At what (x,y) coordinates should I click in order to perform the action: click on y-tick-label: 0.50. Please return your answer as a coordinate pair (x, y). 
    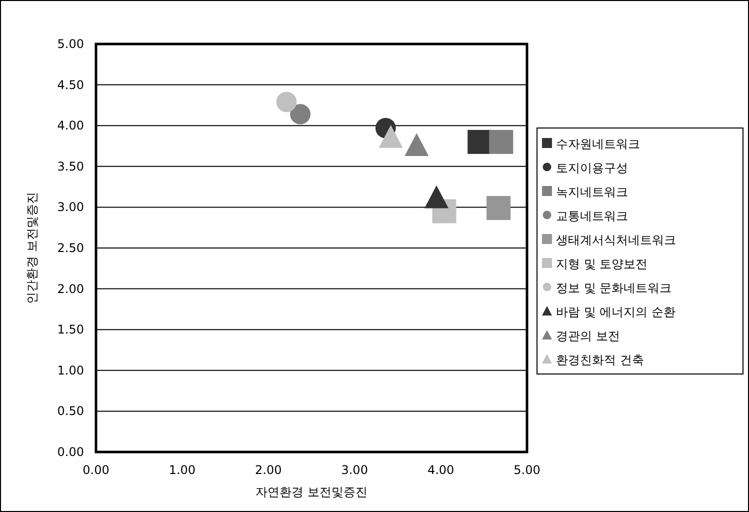
    Looking at the image, I should click on (70, 411).